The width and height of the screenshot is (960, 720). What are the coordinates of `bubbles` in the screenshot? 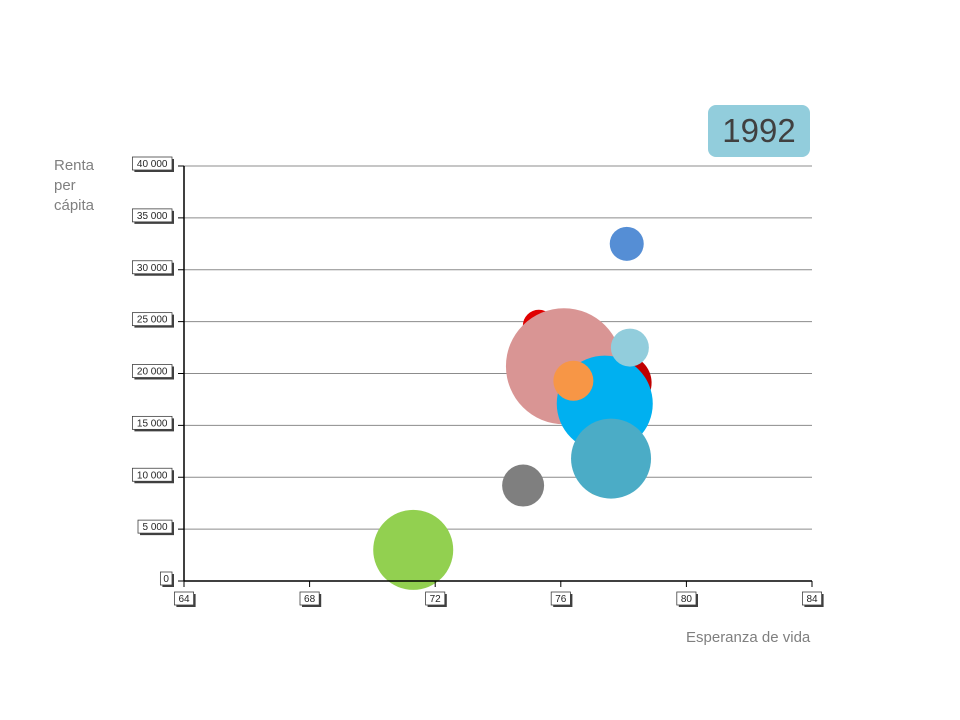 It's located at (513, 408).